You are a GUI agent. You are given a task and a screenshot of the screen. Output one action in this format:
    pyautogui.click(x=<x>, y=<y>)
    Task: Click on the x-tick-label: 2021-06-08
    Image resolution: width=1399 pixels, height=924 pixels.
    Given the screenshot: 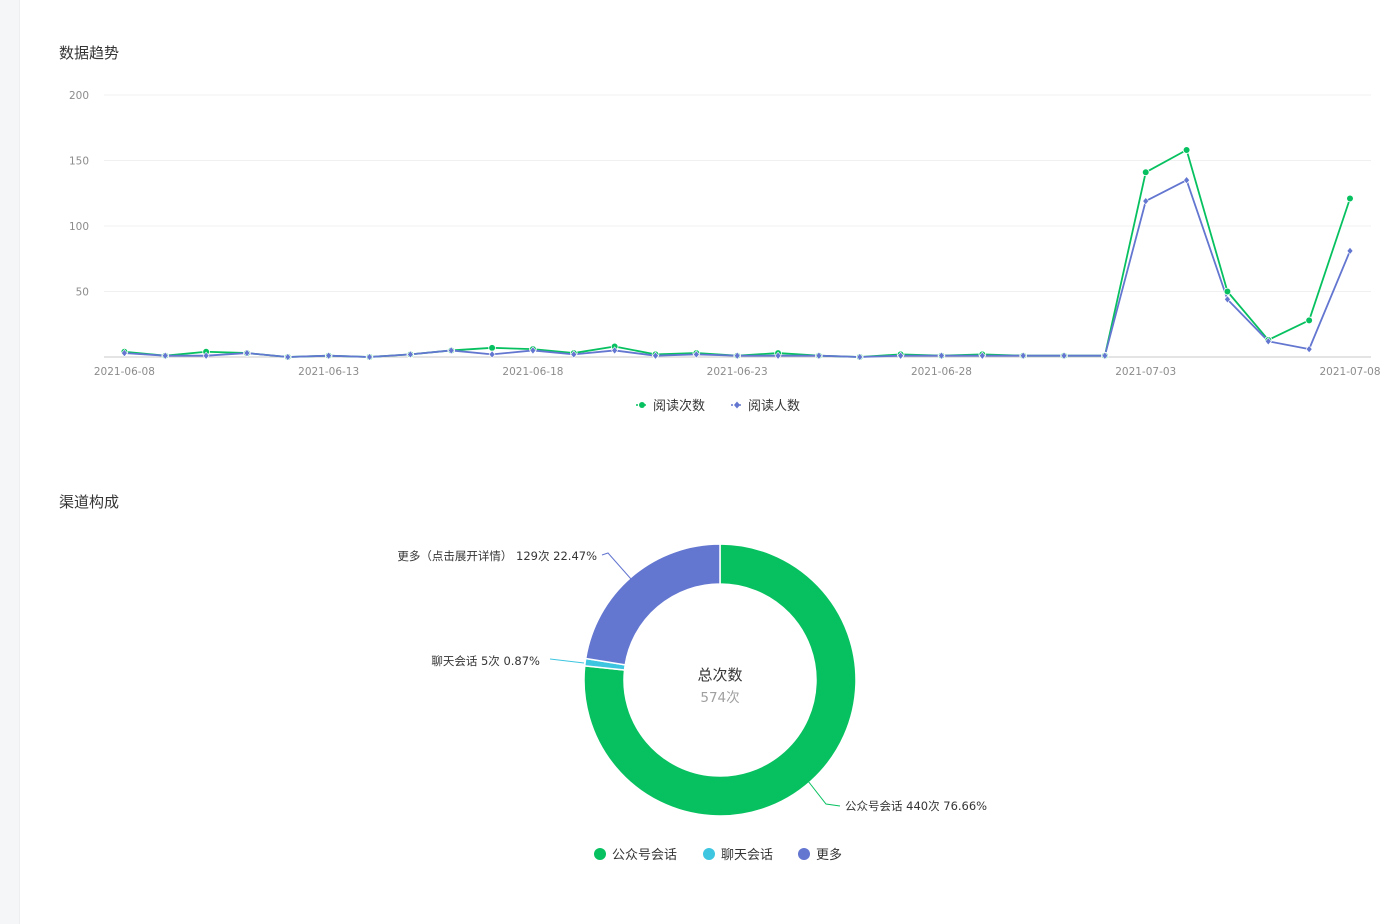 What is the action you would take?
    pyautogui.click(x=124, y=372)
    